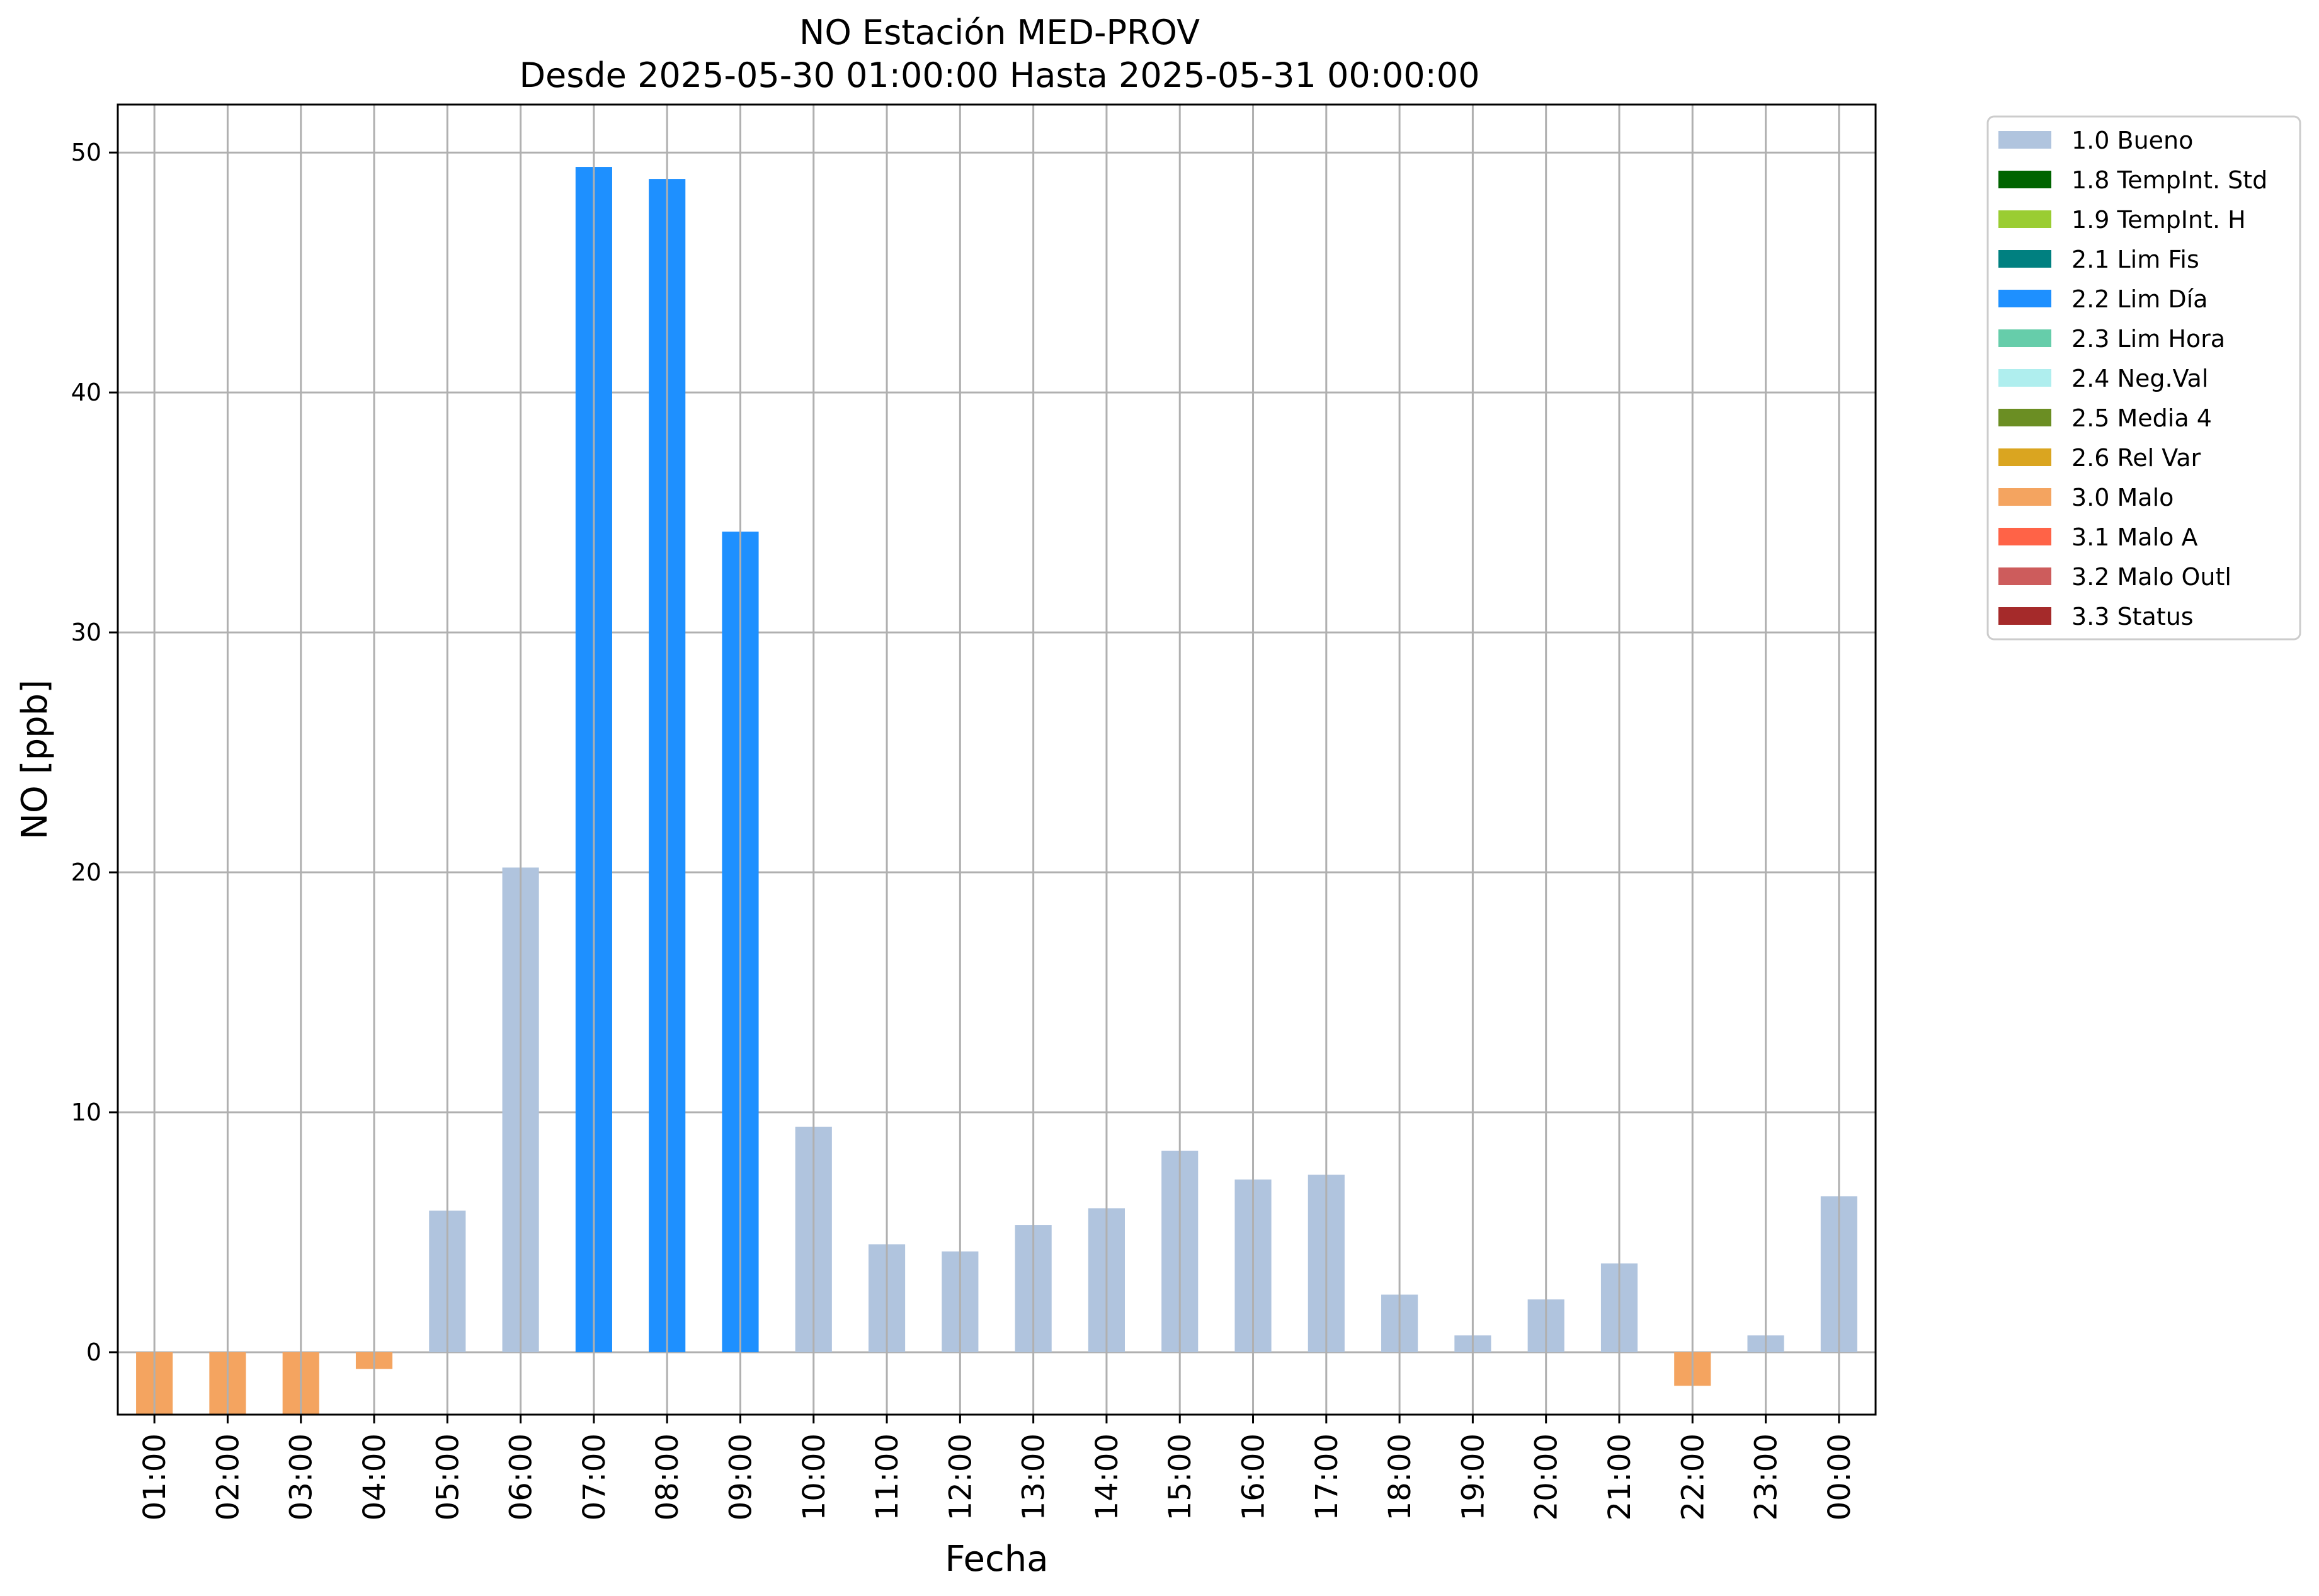 This screenshot has height=1596, width=2319. Describe the element at coordinates (86, 152) in the screenshot. I see `y-tick-label: 50` at that location.